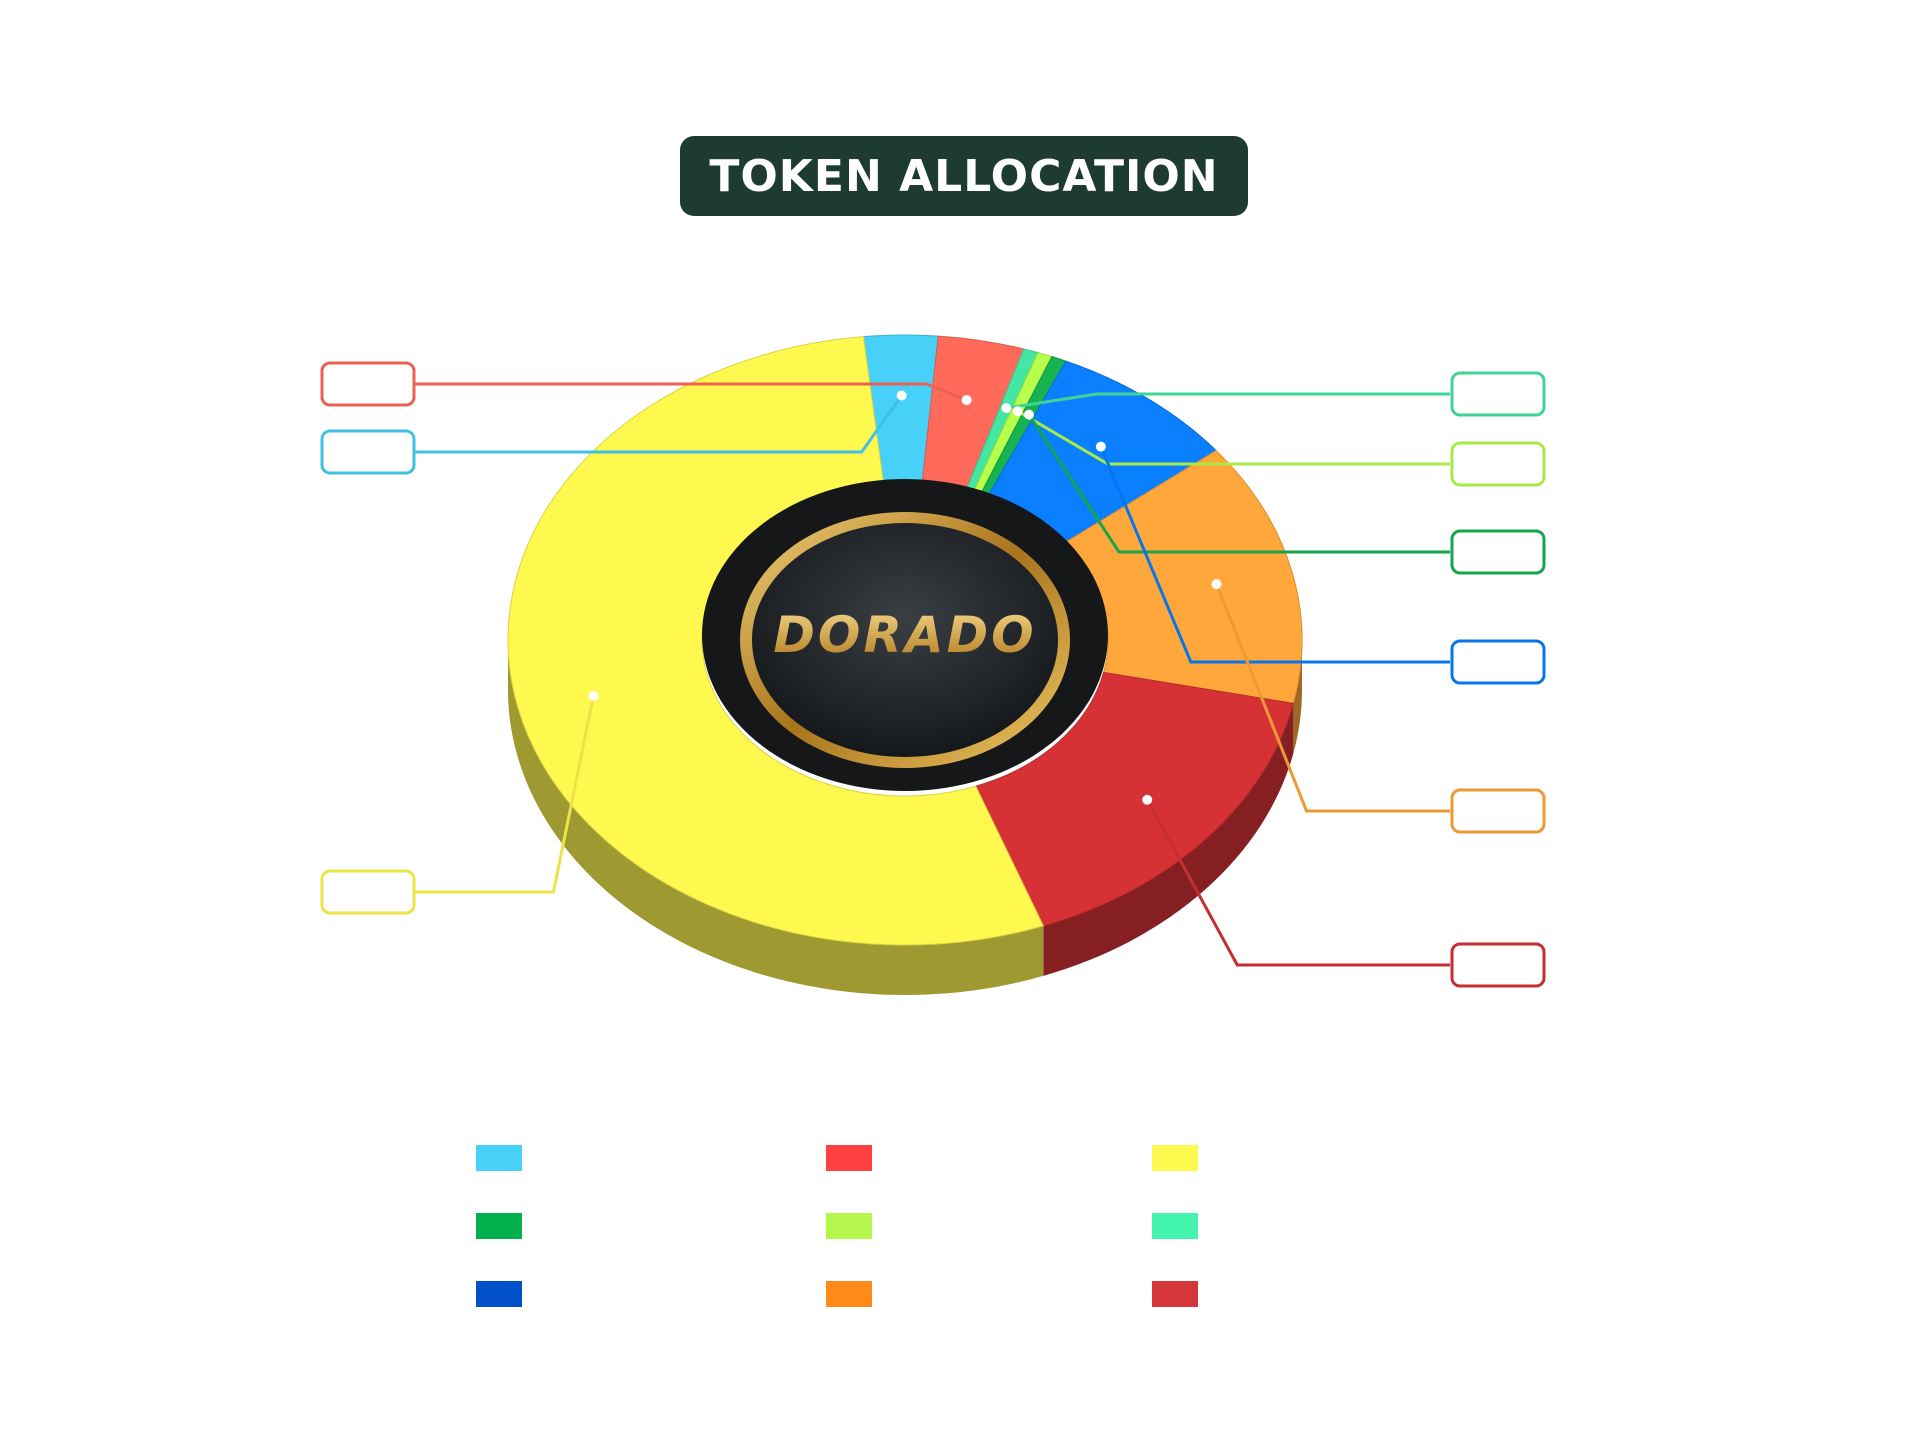  Describe the element at coordinates (904, 635) in the screenshot. I see `dorado-logo: DORADO` at that location.